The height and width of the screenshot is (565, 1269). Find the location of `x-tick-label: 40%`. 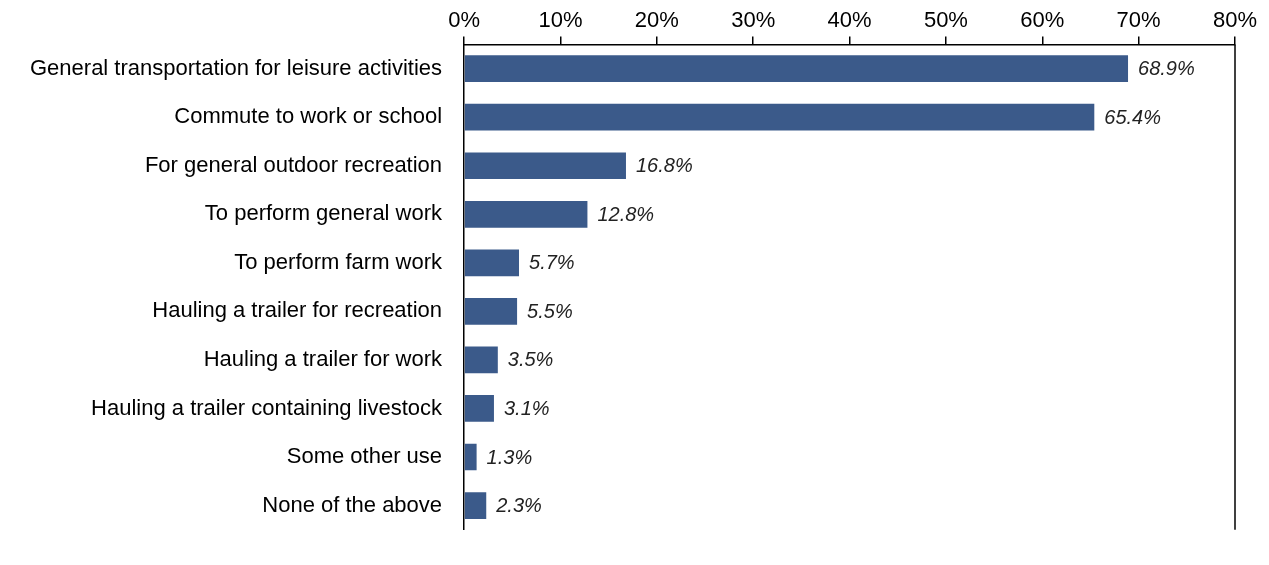

x-tick-label: 40% is located at coordinates (849, 20).